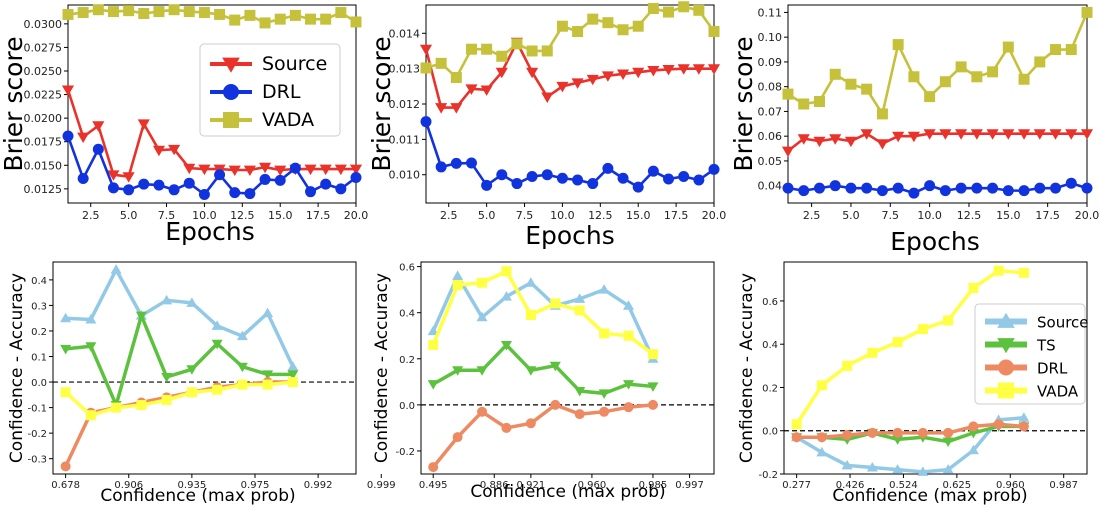  I want to click on legend-label: TS, so click(1046, 346).